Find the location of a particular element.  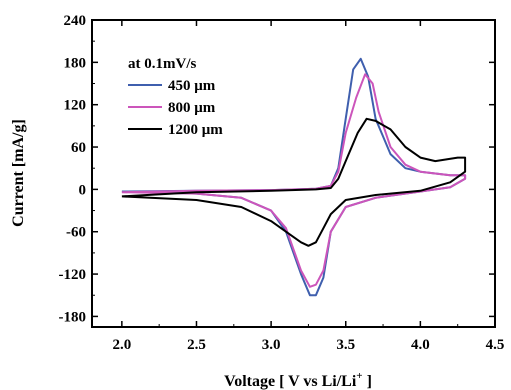

legend-label: 1200 μm is located at coordinates (195, 130).